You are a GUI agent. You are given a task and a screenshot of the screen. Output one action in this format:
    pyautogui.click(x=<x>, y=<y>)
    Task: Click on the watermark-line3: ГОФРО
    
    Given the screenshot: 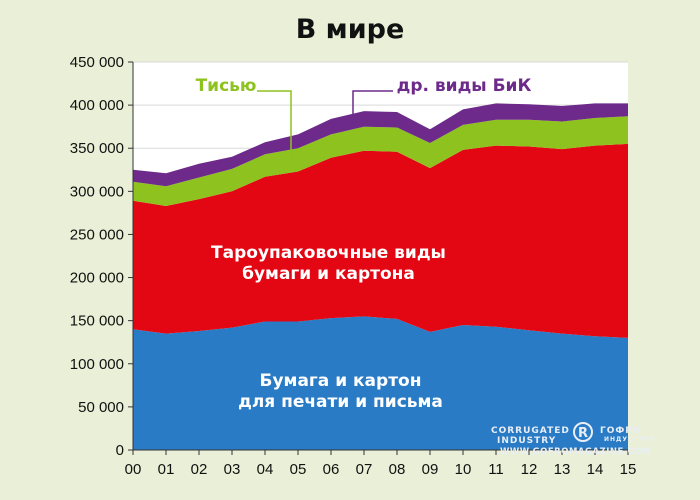 What is the action you would take?
    pyautogui.click(x=621, y=431)
    